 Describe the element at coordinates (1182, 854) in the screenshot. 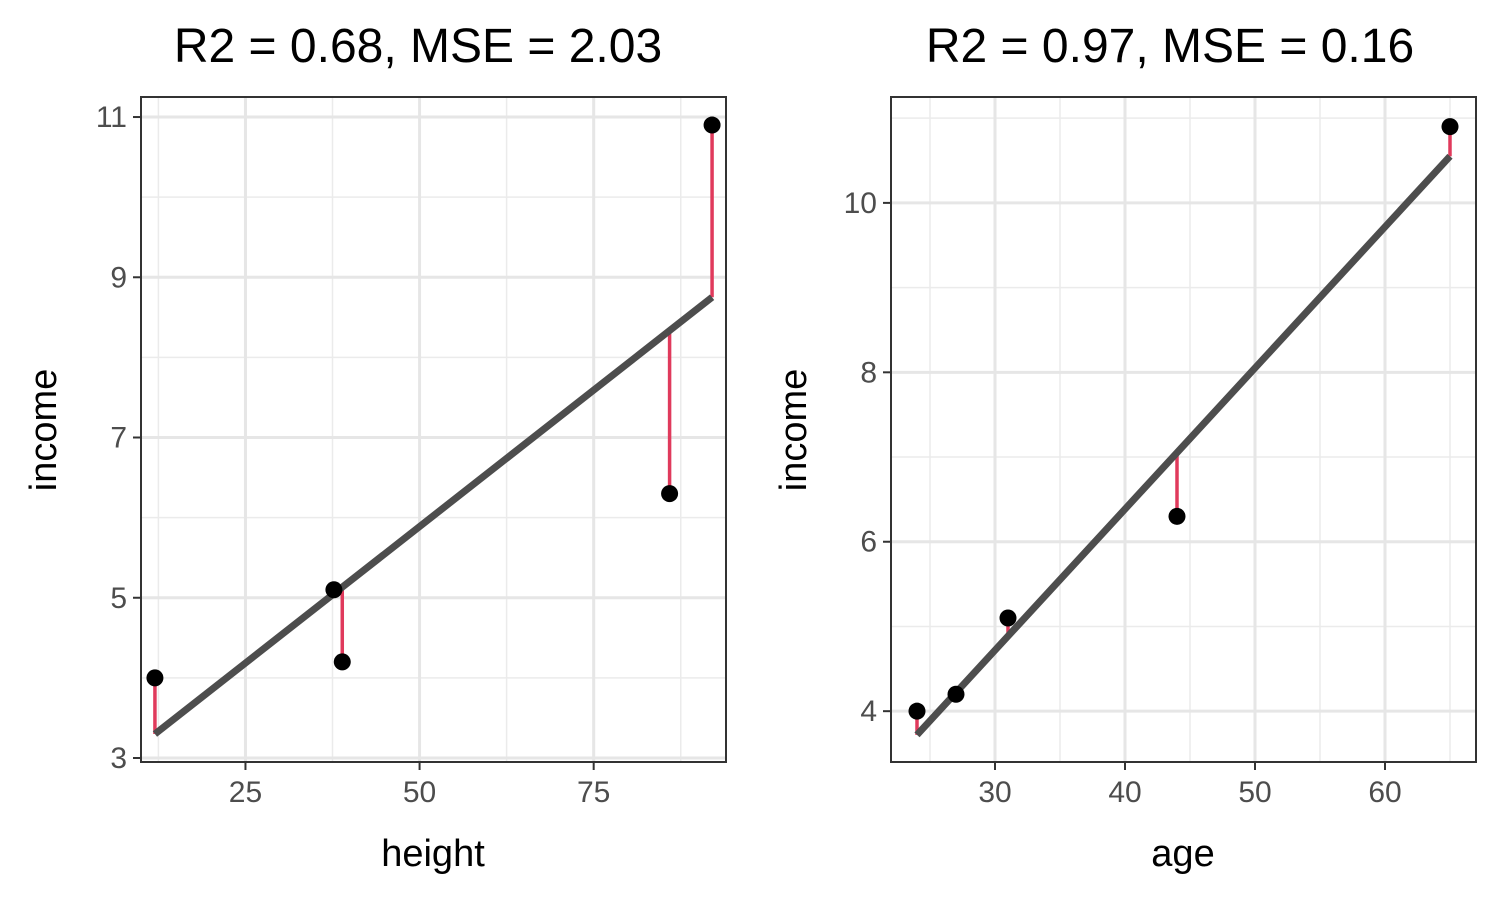

I see `x-axis-label: age` at that location.